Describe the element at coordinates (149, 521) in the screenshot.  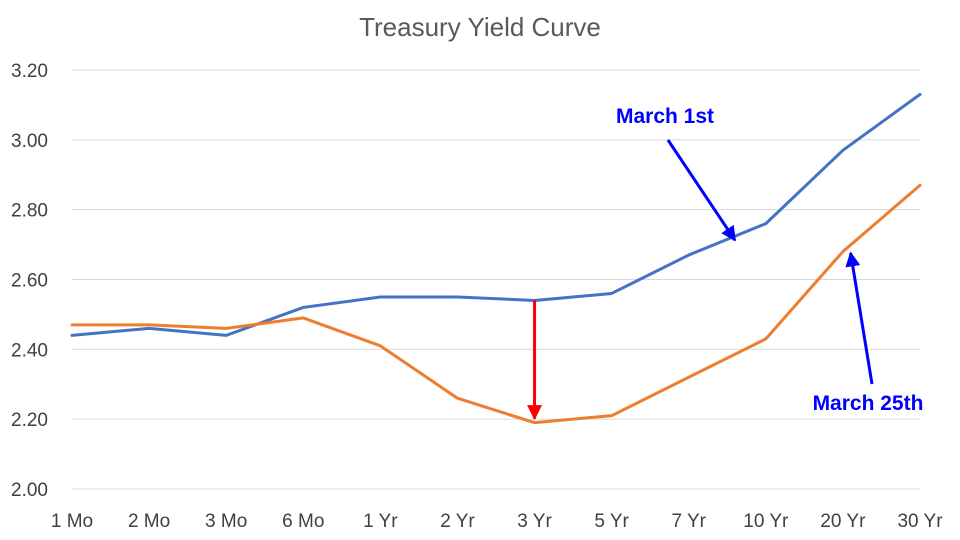
I see `x-tick-label: 2 Mo` at that location.